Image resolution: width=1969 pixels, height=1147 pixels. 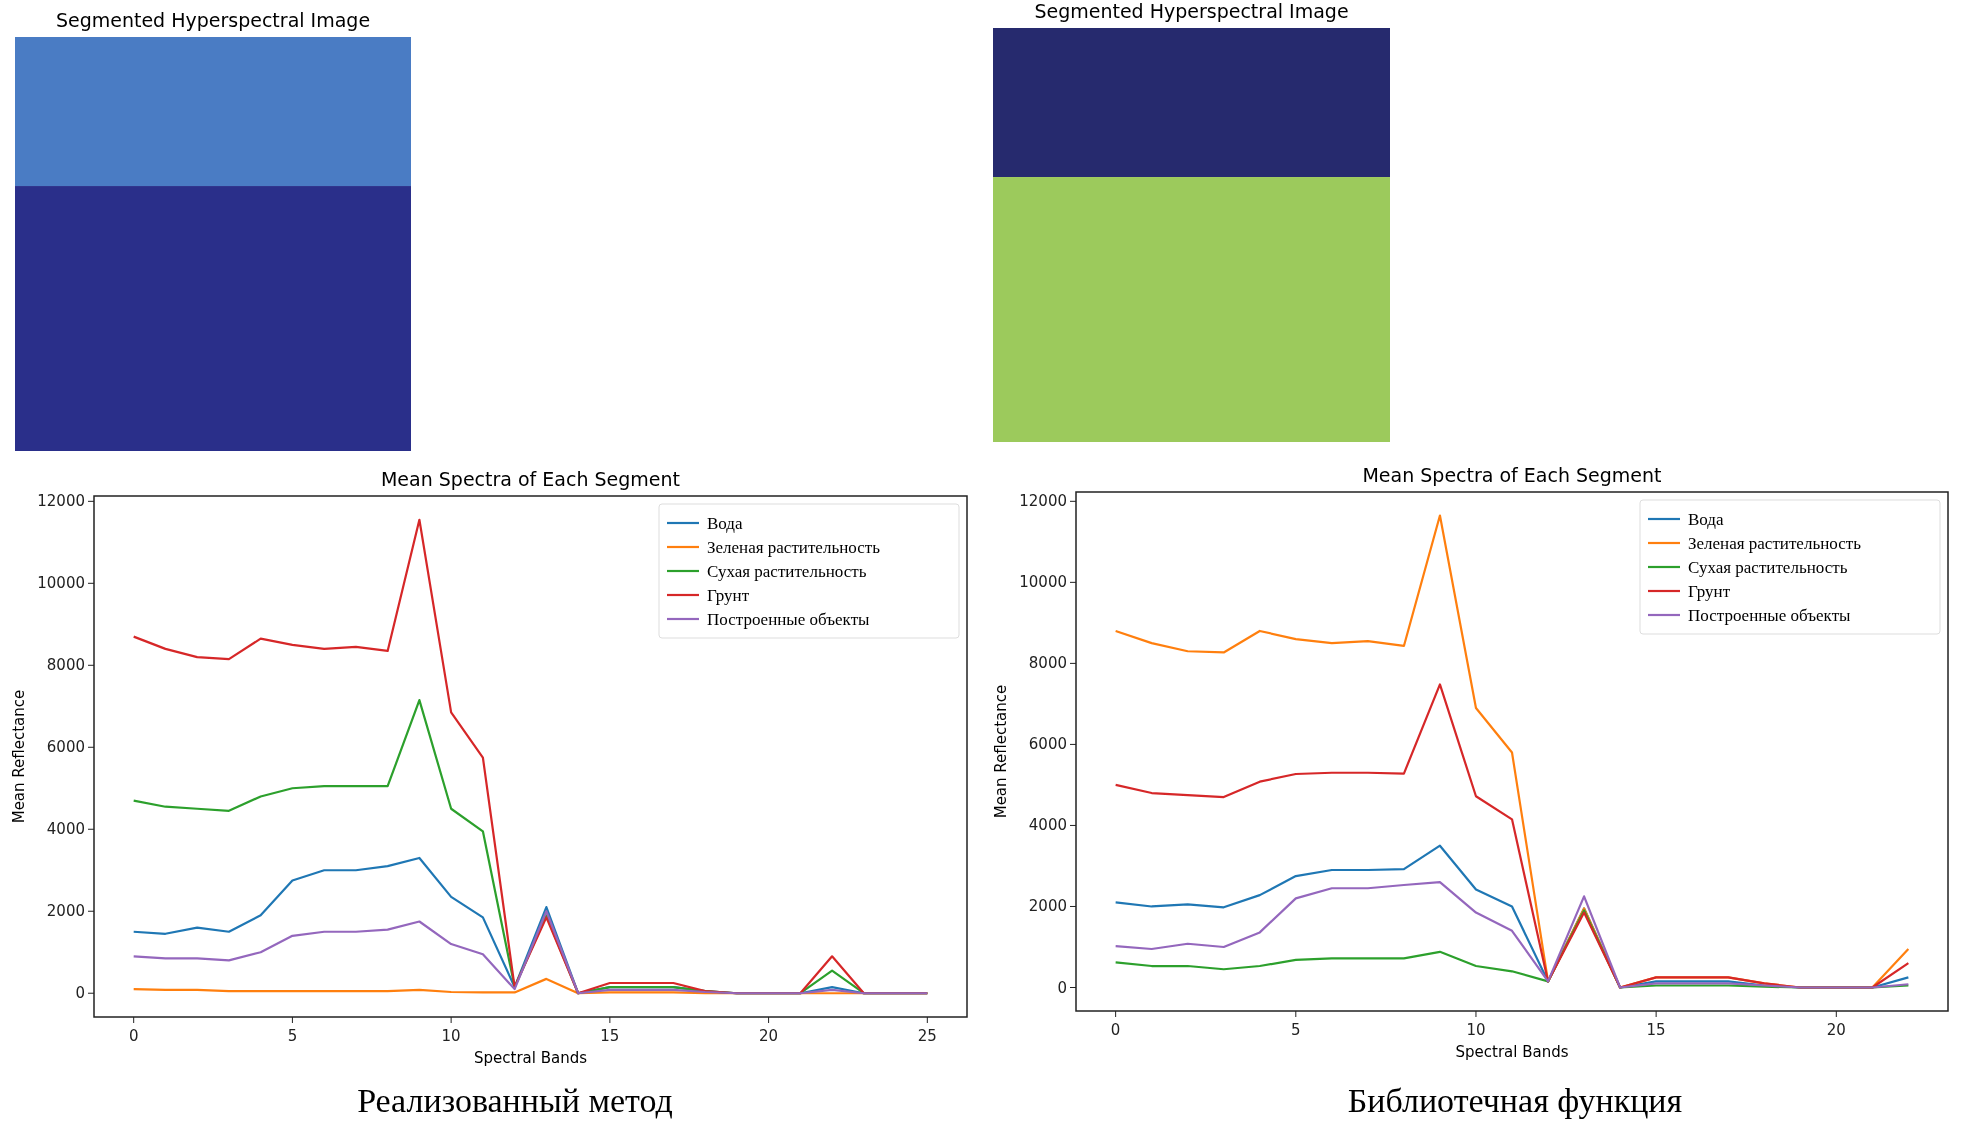 What do you see at coordinates (515, 1100) in the screenshot?
I see `text: Реализованный метод` at bounding box center [515, 1100].